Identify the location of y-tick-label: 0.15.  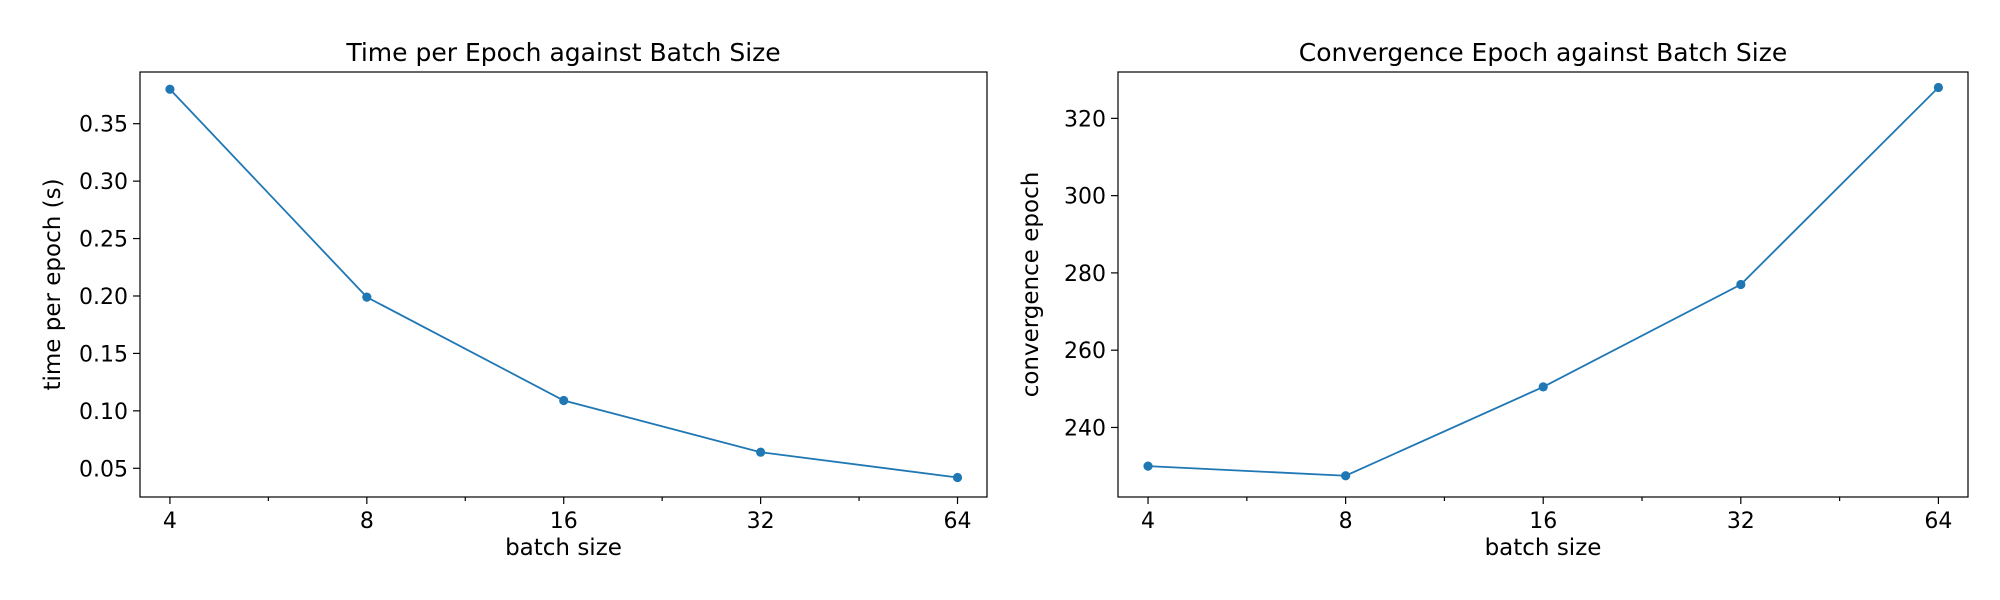
(103, 354).